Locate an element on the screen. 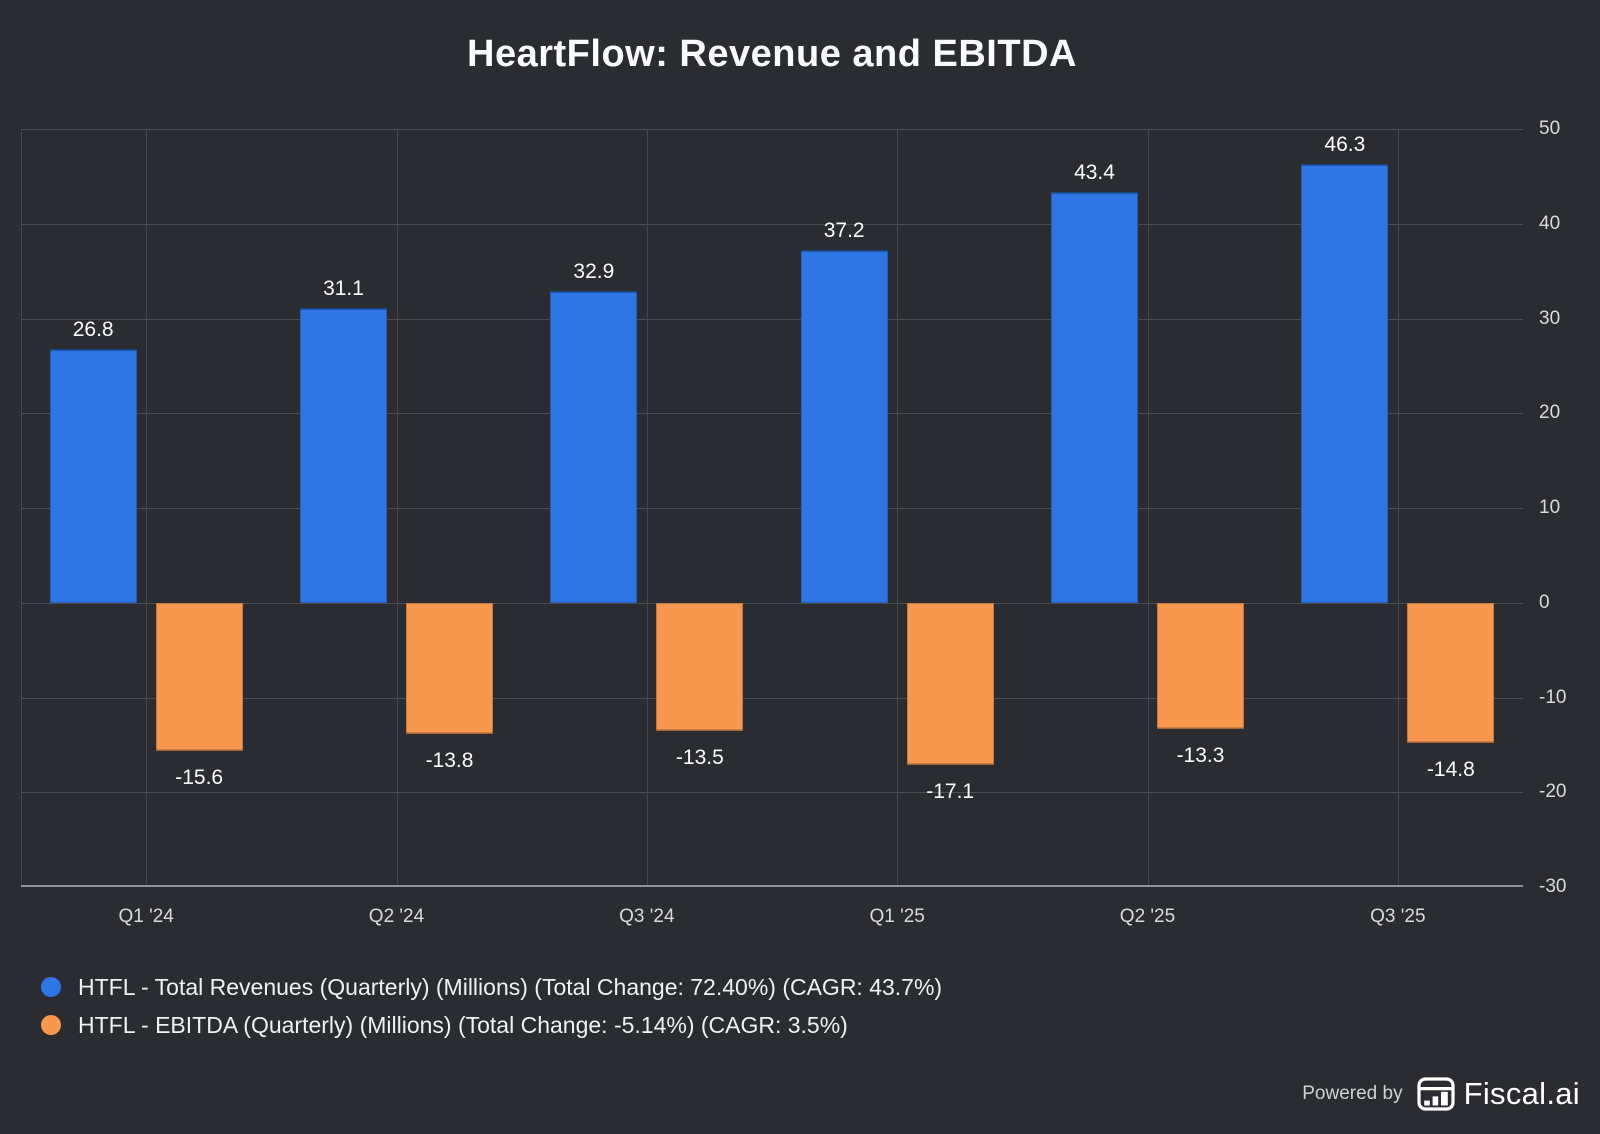 Image resolution: width=1600 pixels, height=1134 pixels. revenue-value-label: 43.4 is located at coordinates (1094, 172).